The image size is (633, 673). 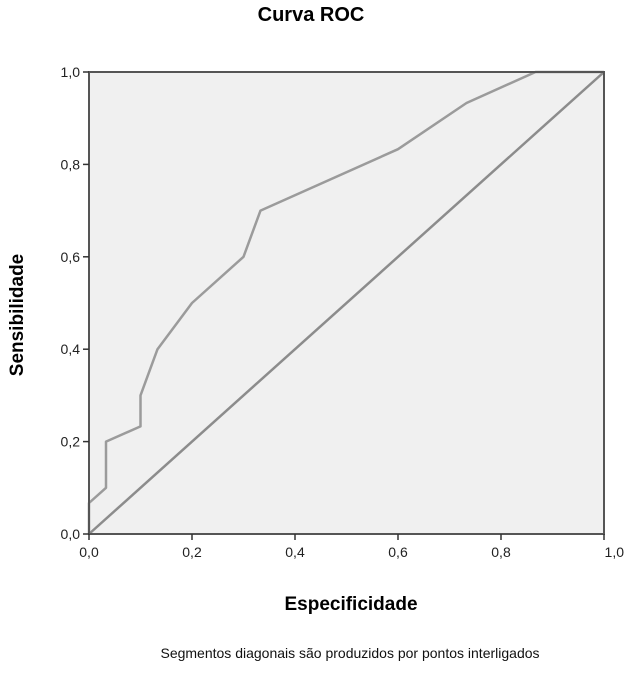 What do you see at coordinates (71, 349) in the screenshot?
I see `y-tick-label: 0,4` at bounding box center [71, 349].